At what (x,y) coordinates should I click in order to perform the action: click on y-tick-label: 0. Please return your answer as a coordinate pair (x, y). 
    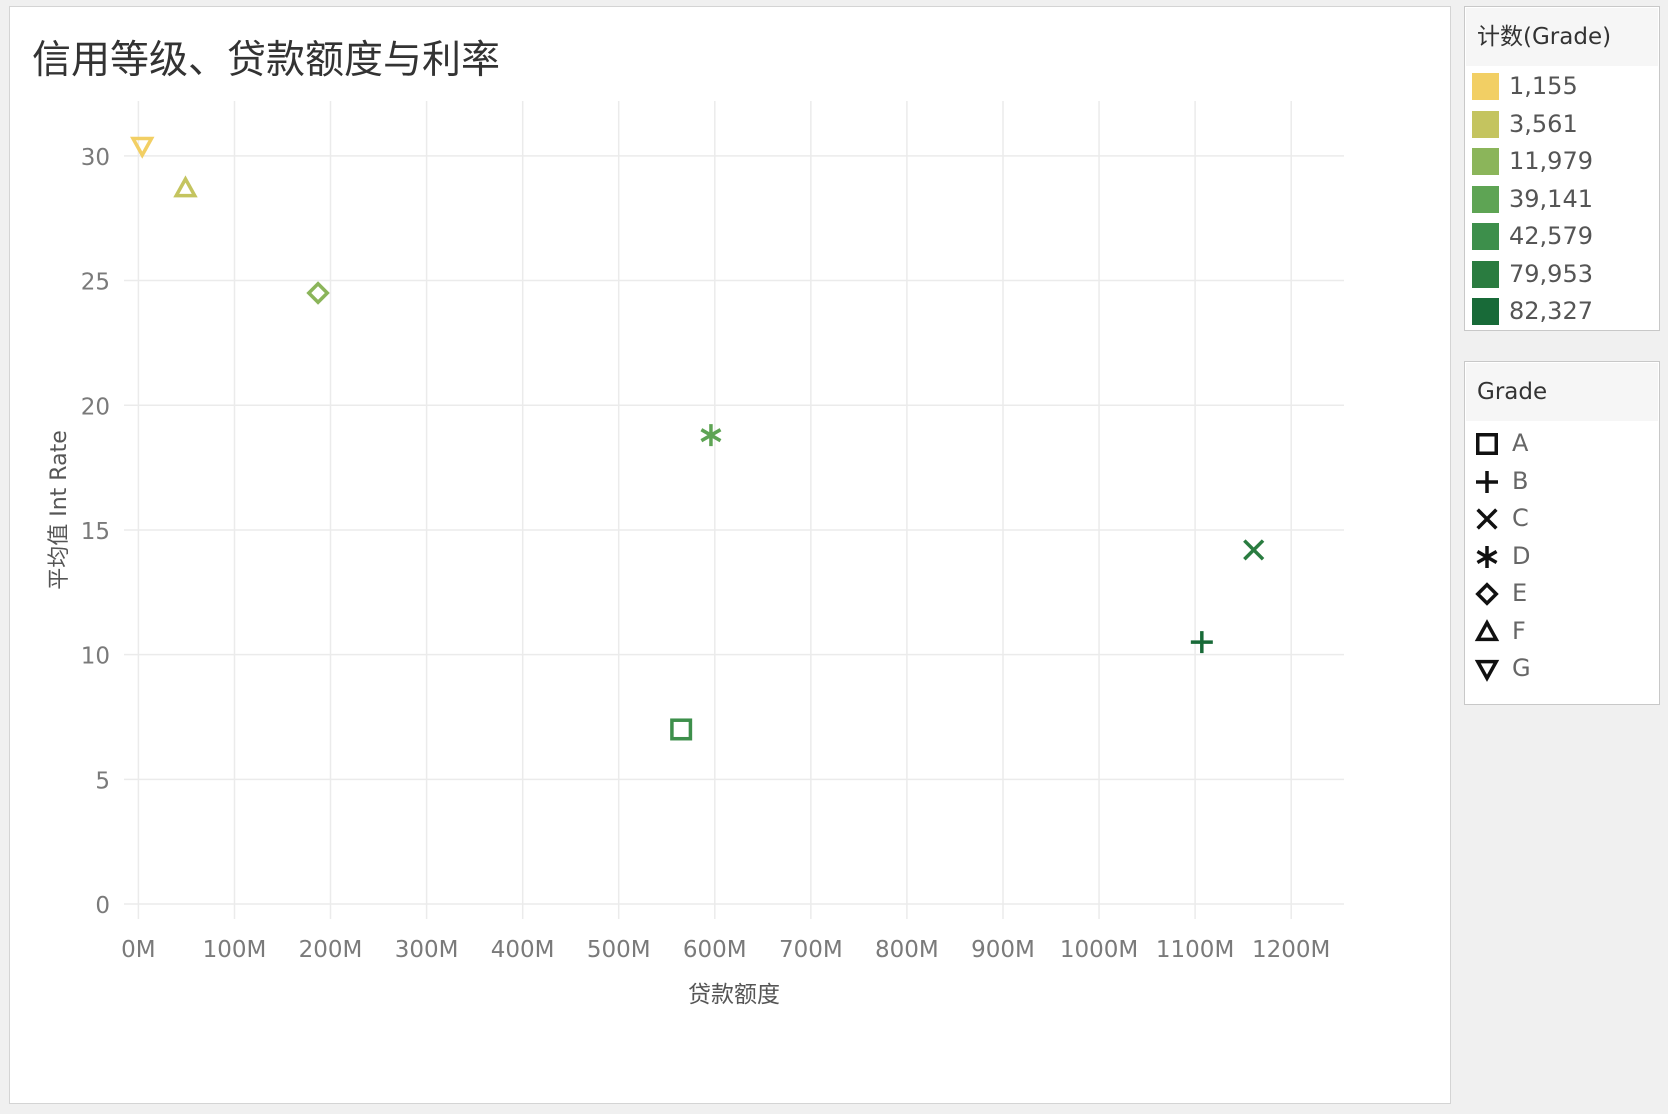
    Looking at the image, I should click on (102, 906).